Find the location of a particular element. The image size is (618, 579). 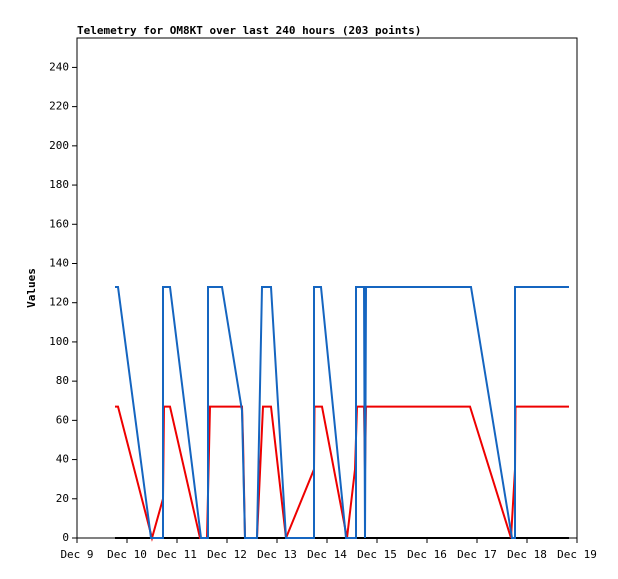

y-tick-label: 80 is located at coordinates (62, 380).